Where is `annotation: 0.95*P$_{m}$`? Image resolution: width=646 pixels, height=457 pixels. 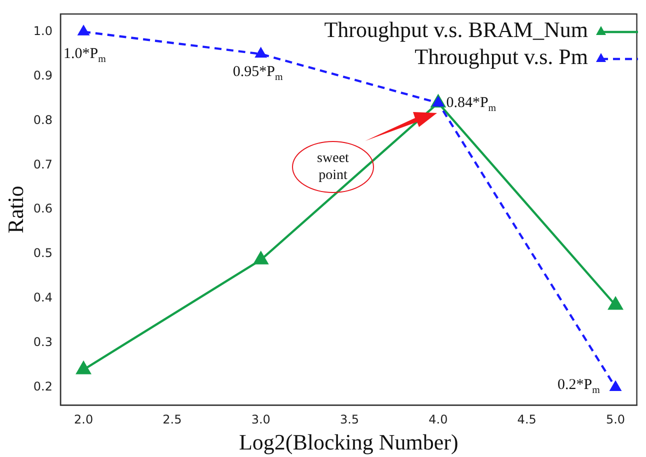 annotation: 0.95*P$_{m}$ is located at coordinates (257, 73).